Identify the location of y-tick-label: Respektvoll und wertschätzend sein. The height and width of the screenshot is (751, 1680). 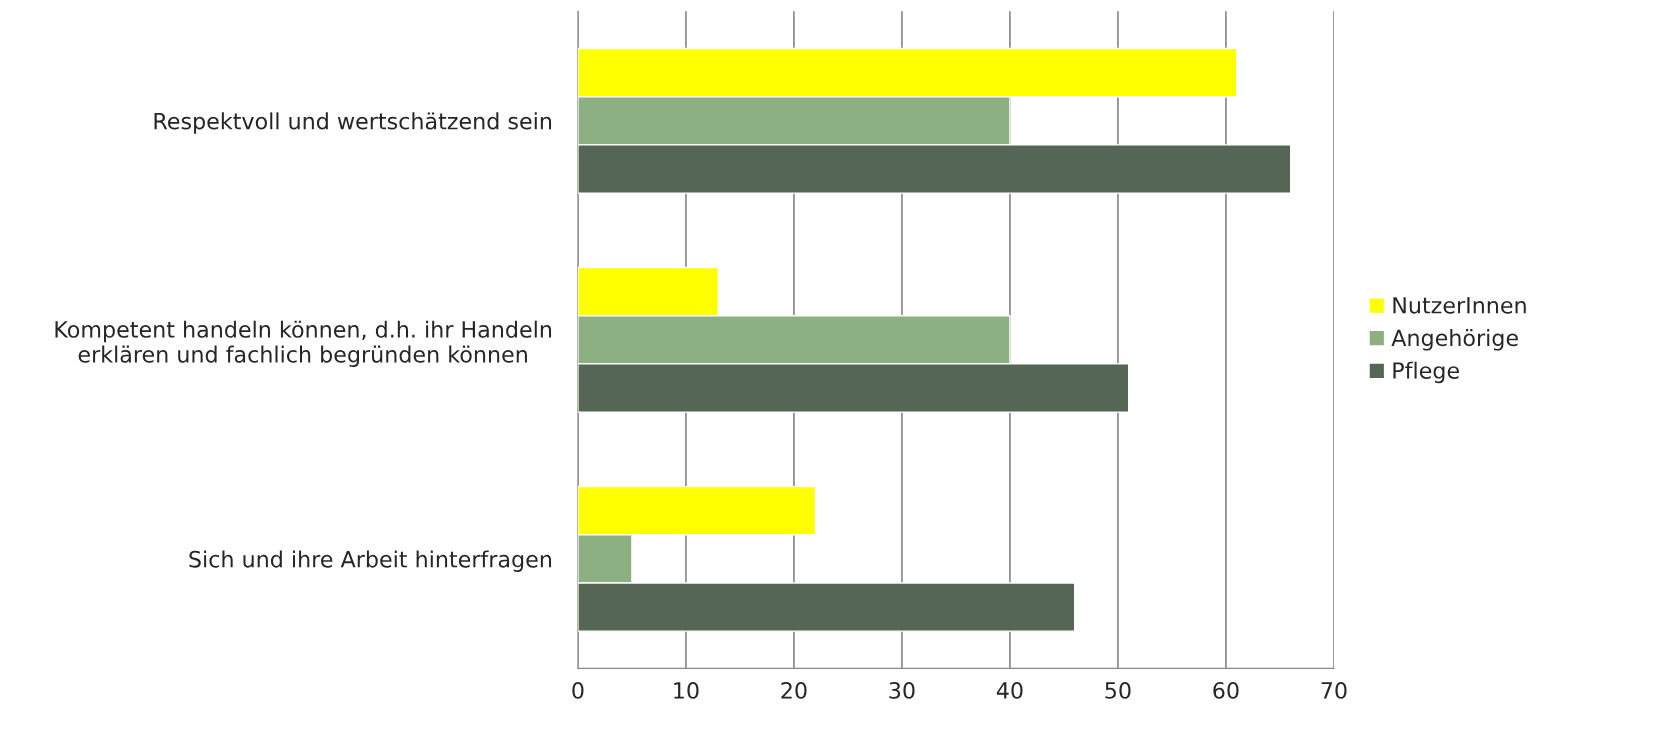
(353, 123).